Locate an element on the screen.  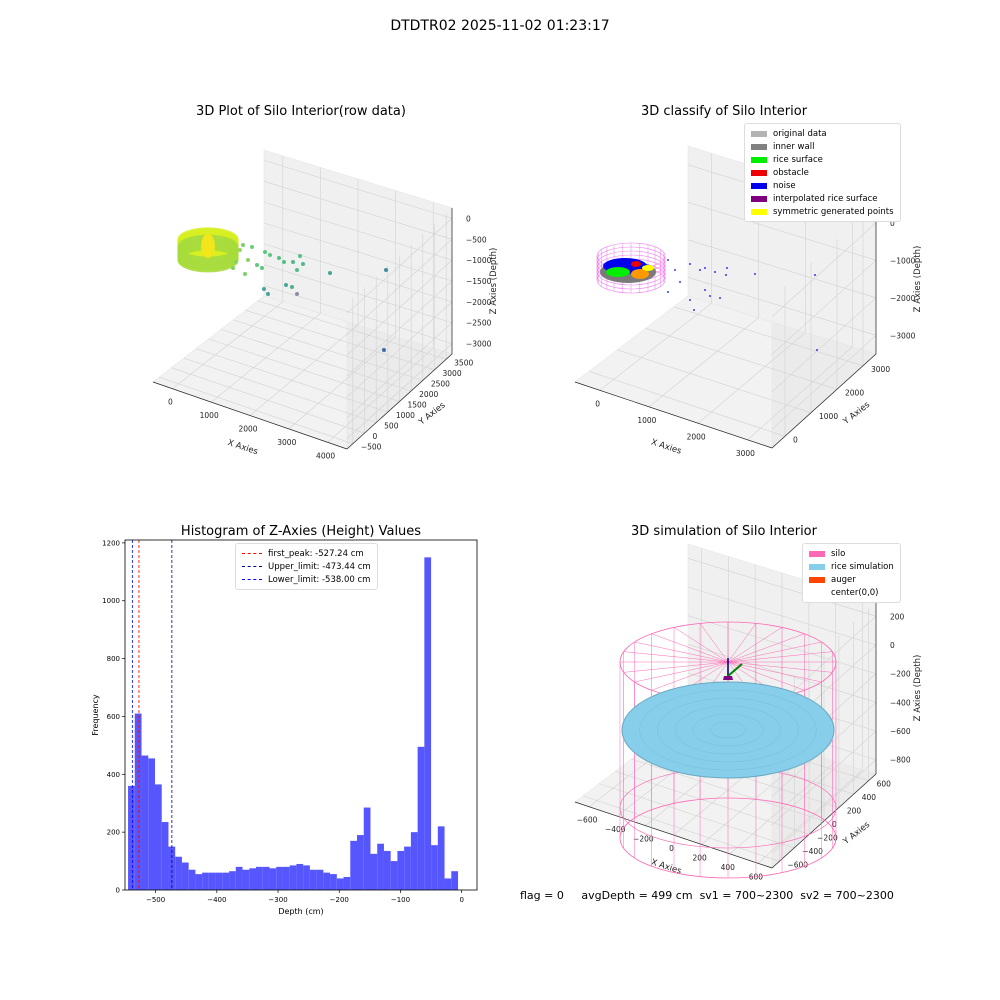
legend-label: obstacle is located at coordinates (791, 172).